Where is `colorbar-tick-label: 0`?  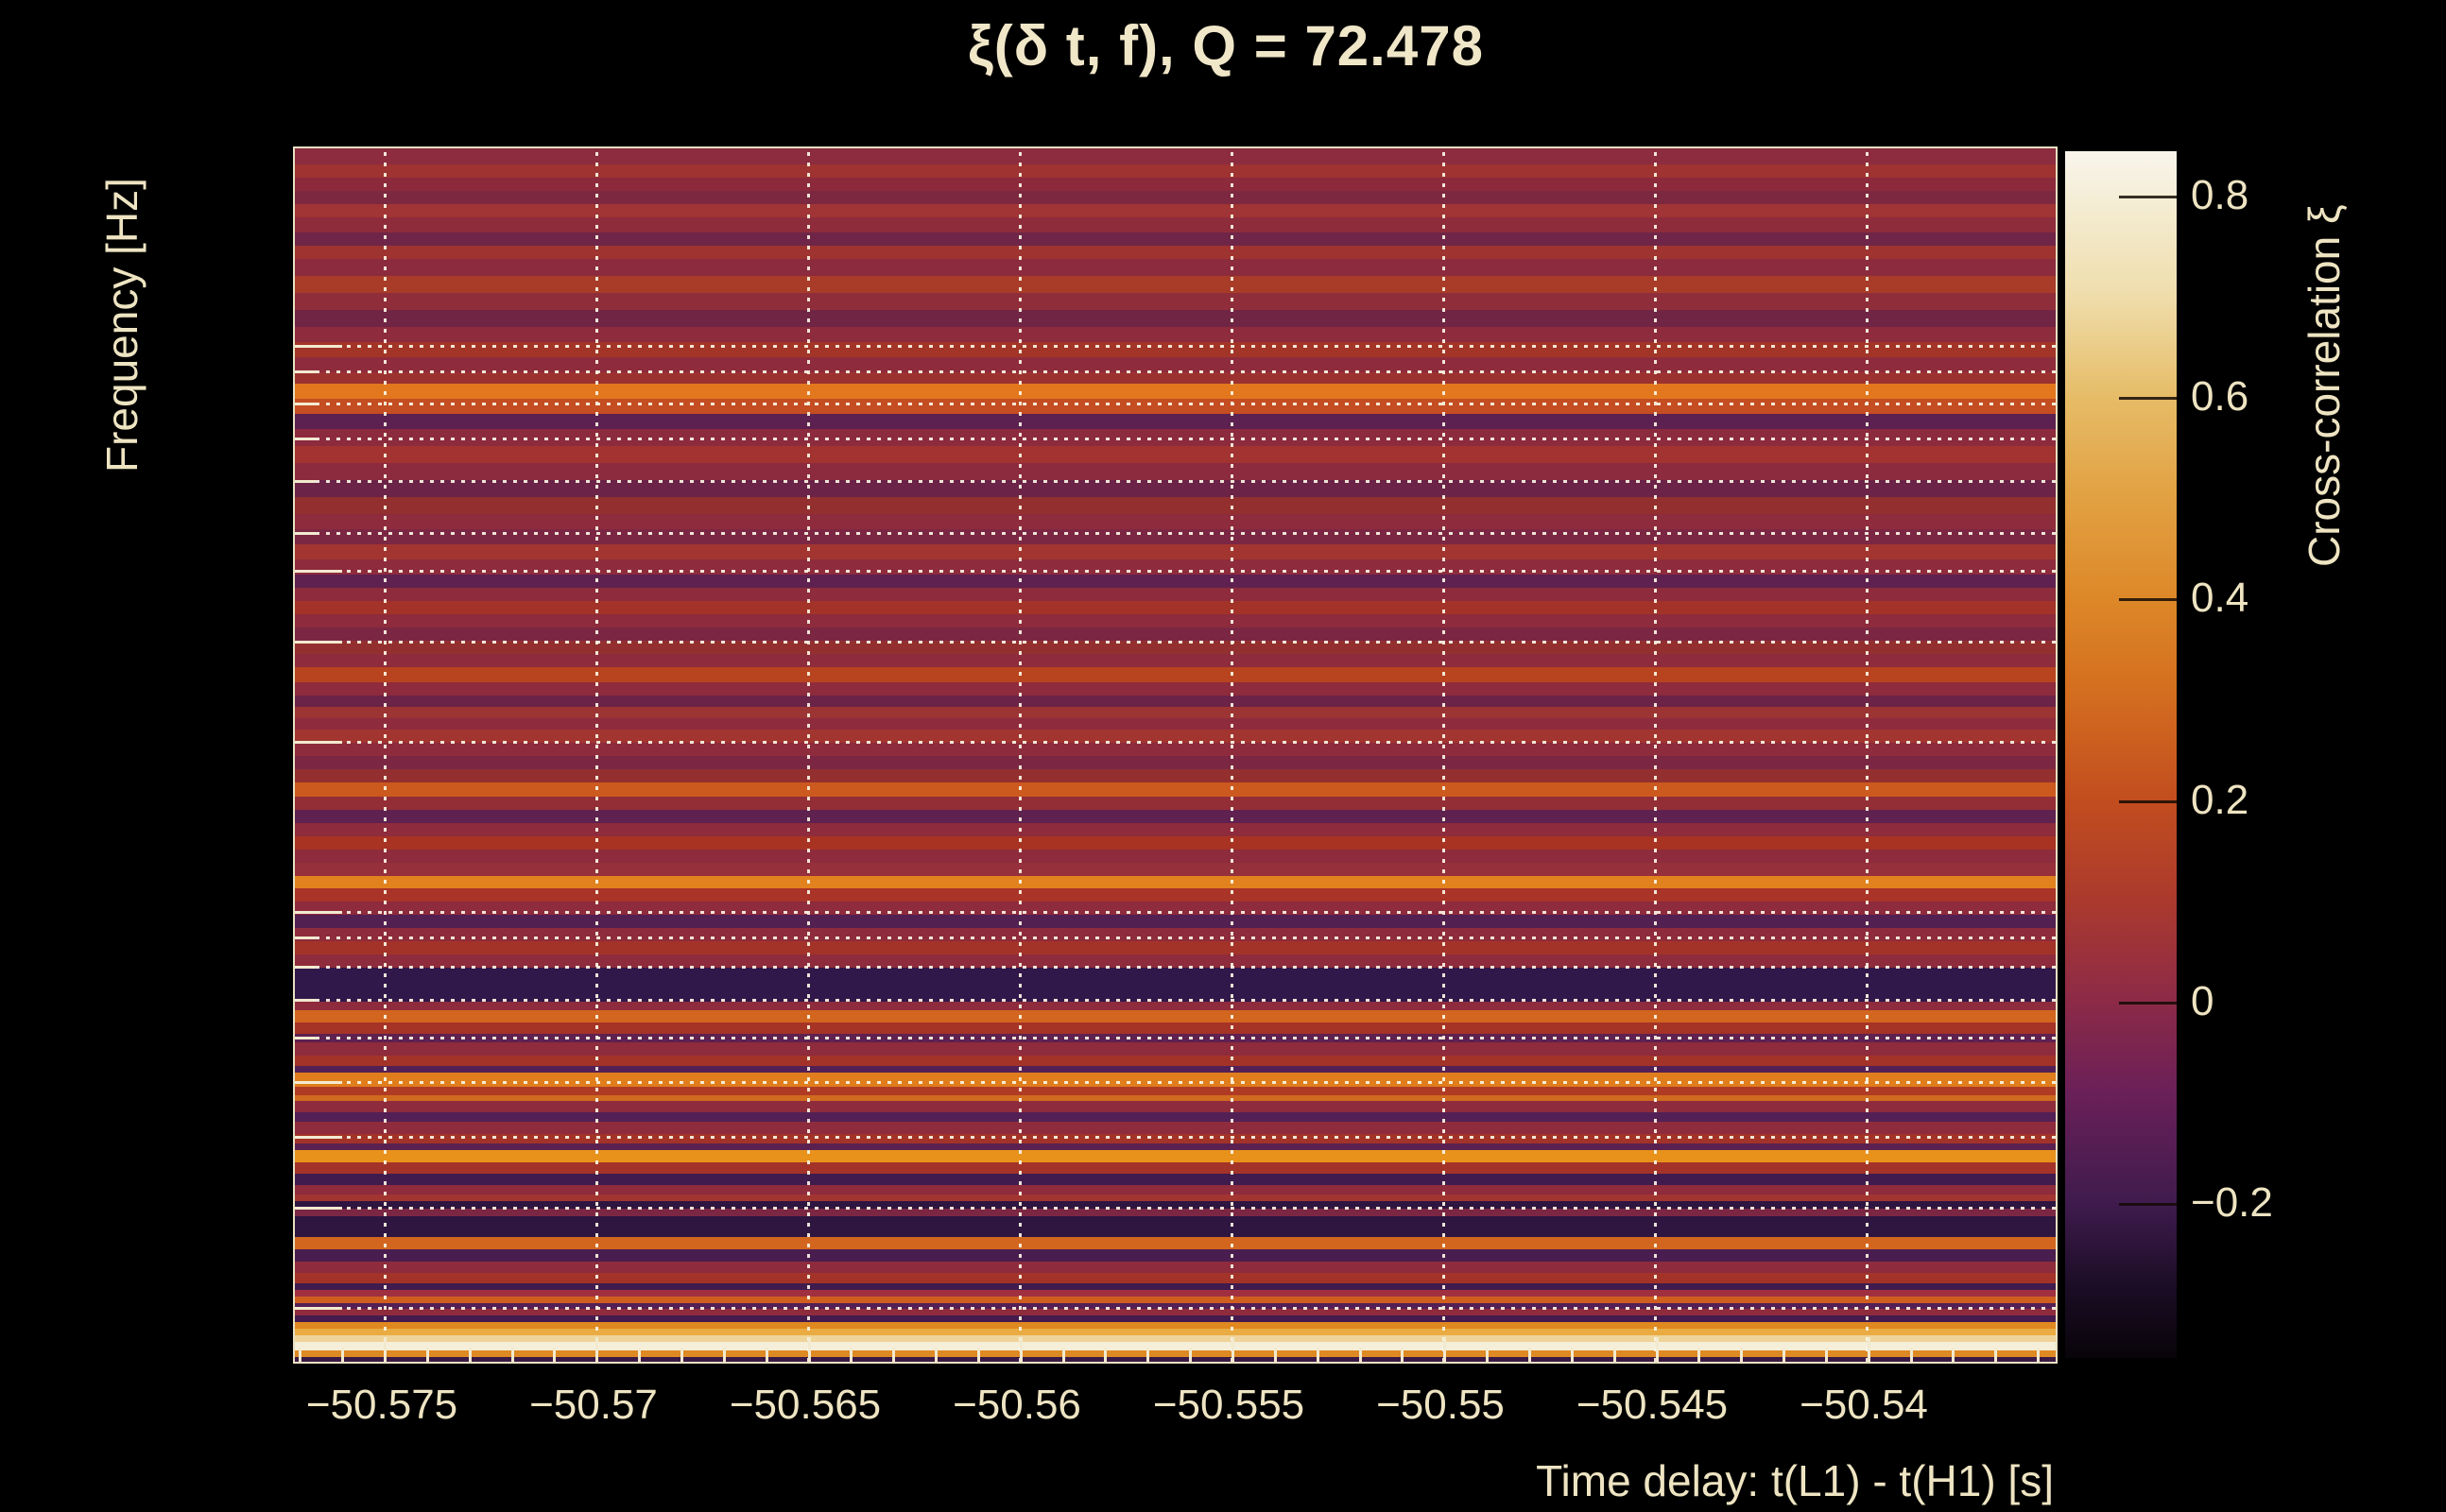 colorbar-tick-label: 0 is located at coordinates (2202, 1001).